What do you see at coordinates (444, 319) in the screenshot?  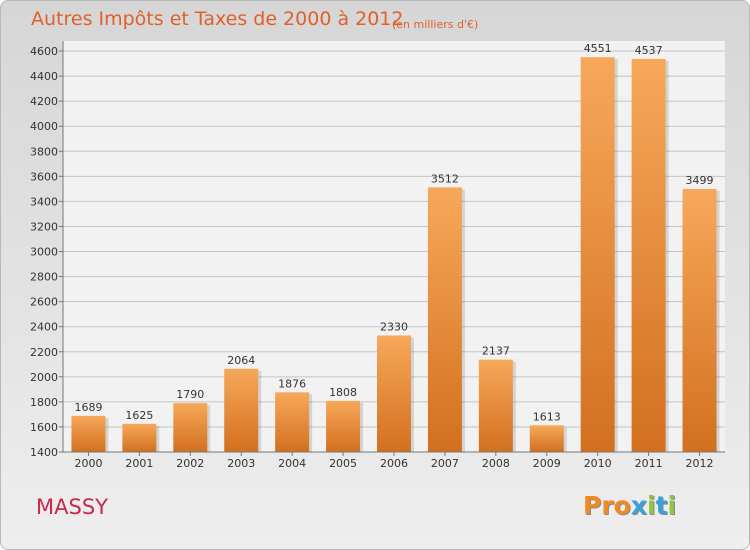 I see `bar-2007` at bounding box center [444, 319].